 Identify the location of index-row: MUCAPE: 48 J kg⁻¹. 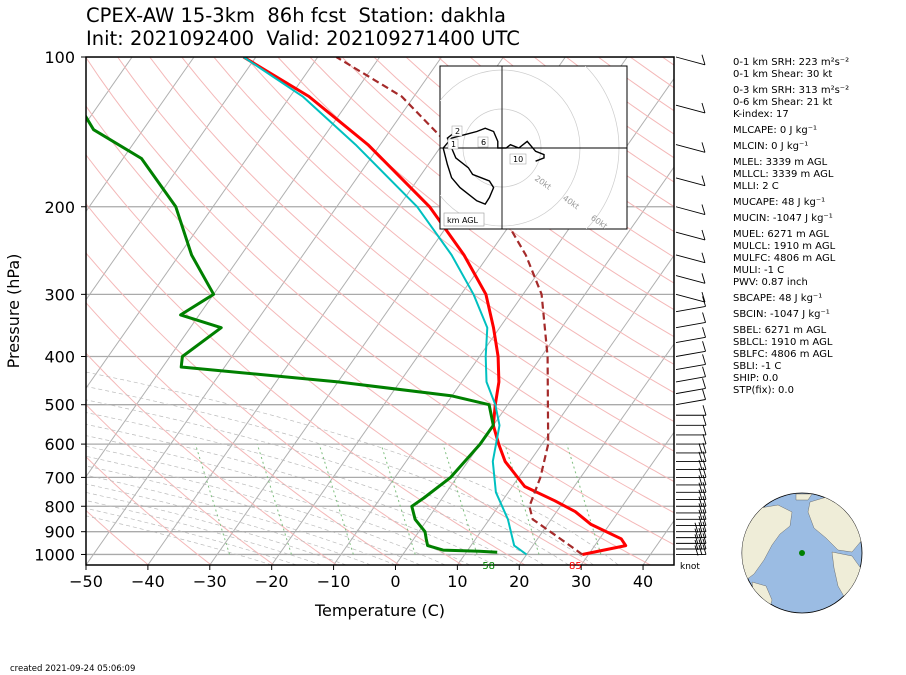
(779, 202).